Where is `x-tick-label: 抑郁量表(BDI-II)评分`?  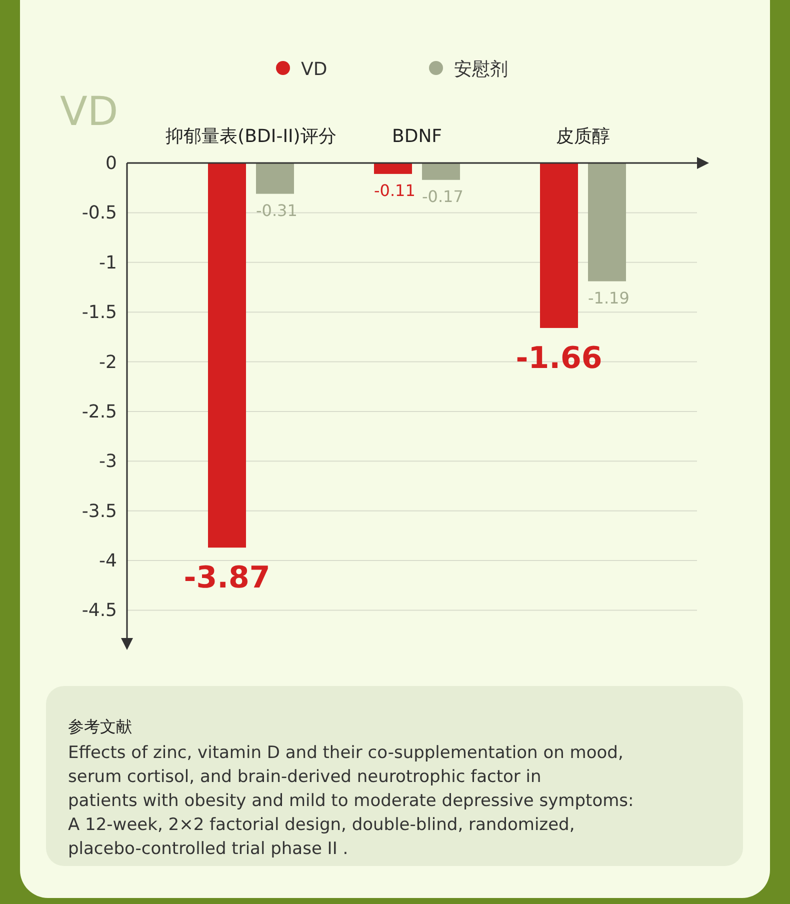 x-tick-label: 抑郁量表(BDI-II)评分 is located at coordinates (251, 136).